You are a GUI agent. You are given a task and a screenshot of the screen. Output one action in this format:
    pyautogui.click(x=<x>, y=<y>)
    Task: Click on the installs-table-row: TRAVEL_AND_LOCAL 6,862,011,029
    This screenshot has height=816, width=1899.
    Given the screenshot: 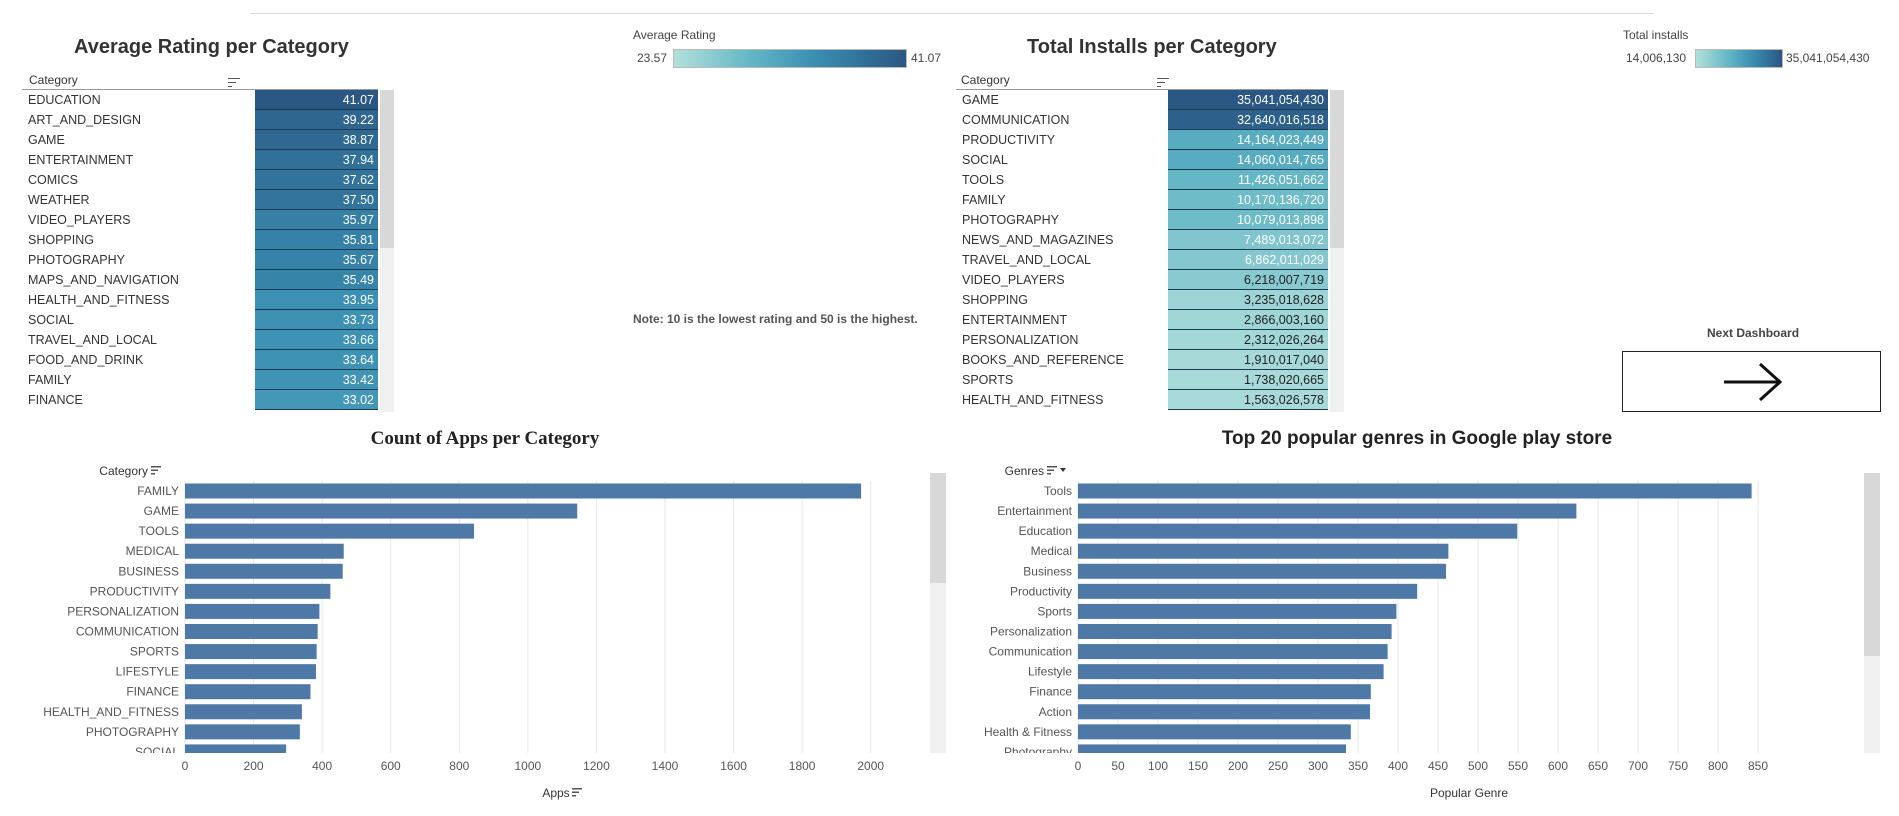 What is the action you would take?
    pyautogui.click(x=1142, y=260)
    